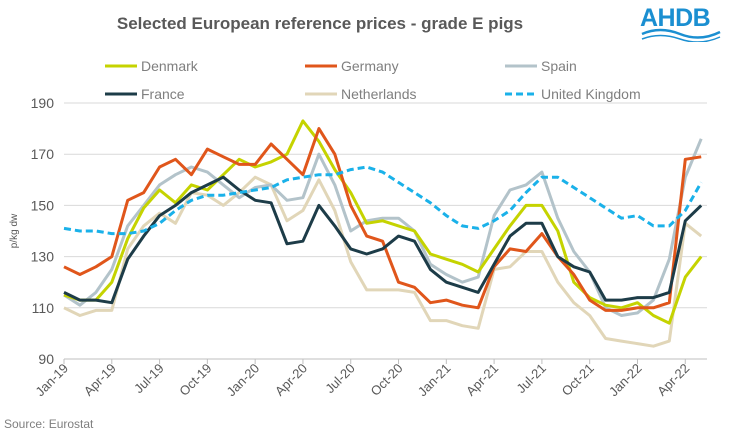  What do you see at coordinates (434, 380) in the screenshot?
I see `x-tick-label: Jan-21` at bounding box center [434, 380].